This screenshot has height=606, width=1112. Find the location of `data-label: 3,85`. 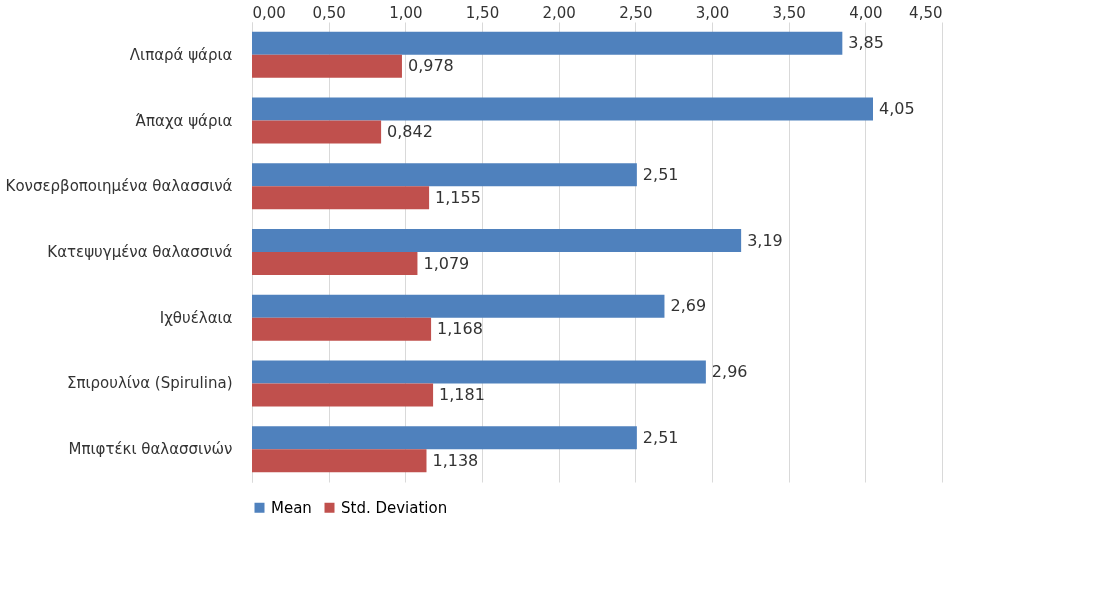

data-label: 3,85 is located at coordinates (866, 43).